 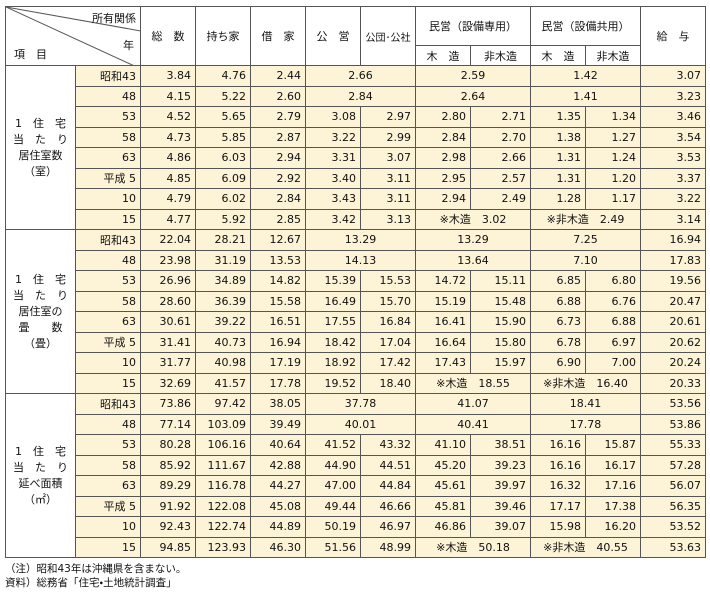 What do you see at coordinates (473, 76) in the screenshot?
I see `value-cell: 2.59` at bounding box center [473, 76].